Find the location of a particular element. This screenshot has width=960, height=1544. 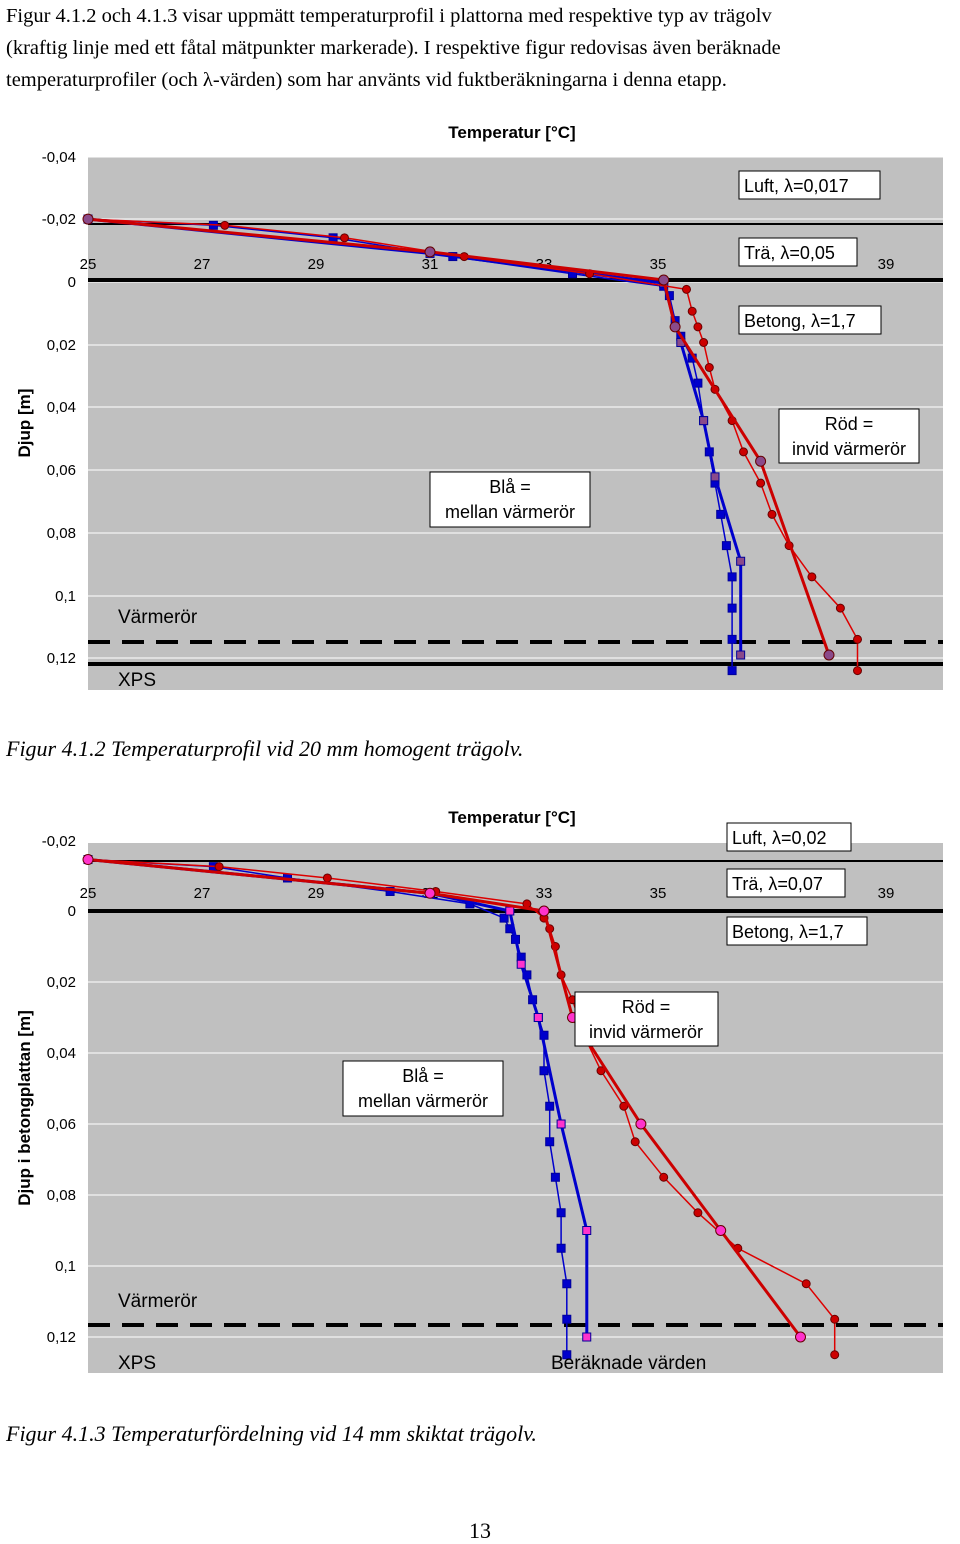

x-tick-label: 27 is located at coordinates (202, 264).